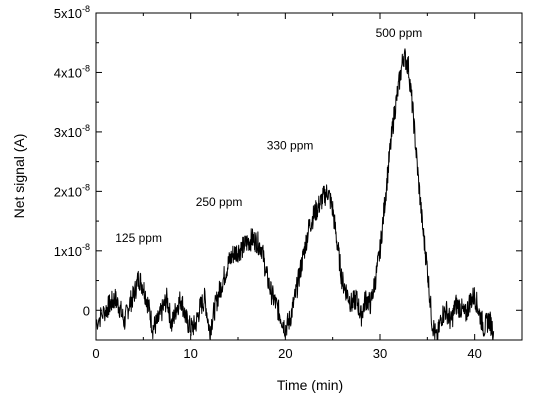 The width and height of the screenshot is (533, 404). What do you see at coordinates (290, 146) in the screenshot?
I see `peak-label: 330 ppm` at bounding box center [290, 146].